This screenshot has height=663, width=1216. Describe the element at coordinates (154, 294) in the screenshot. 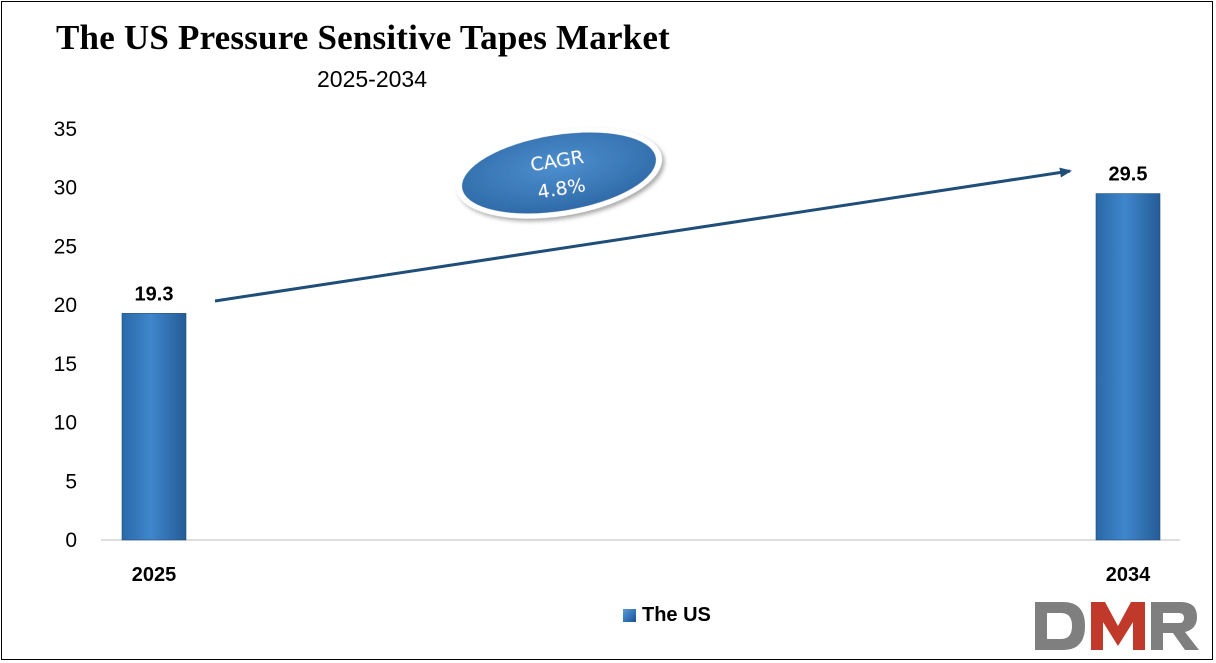

I see `data-label: 19.3` at that location.